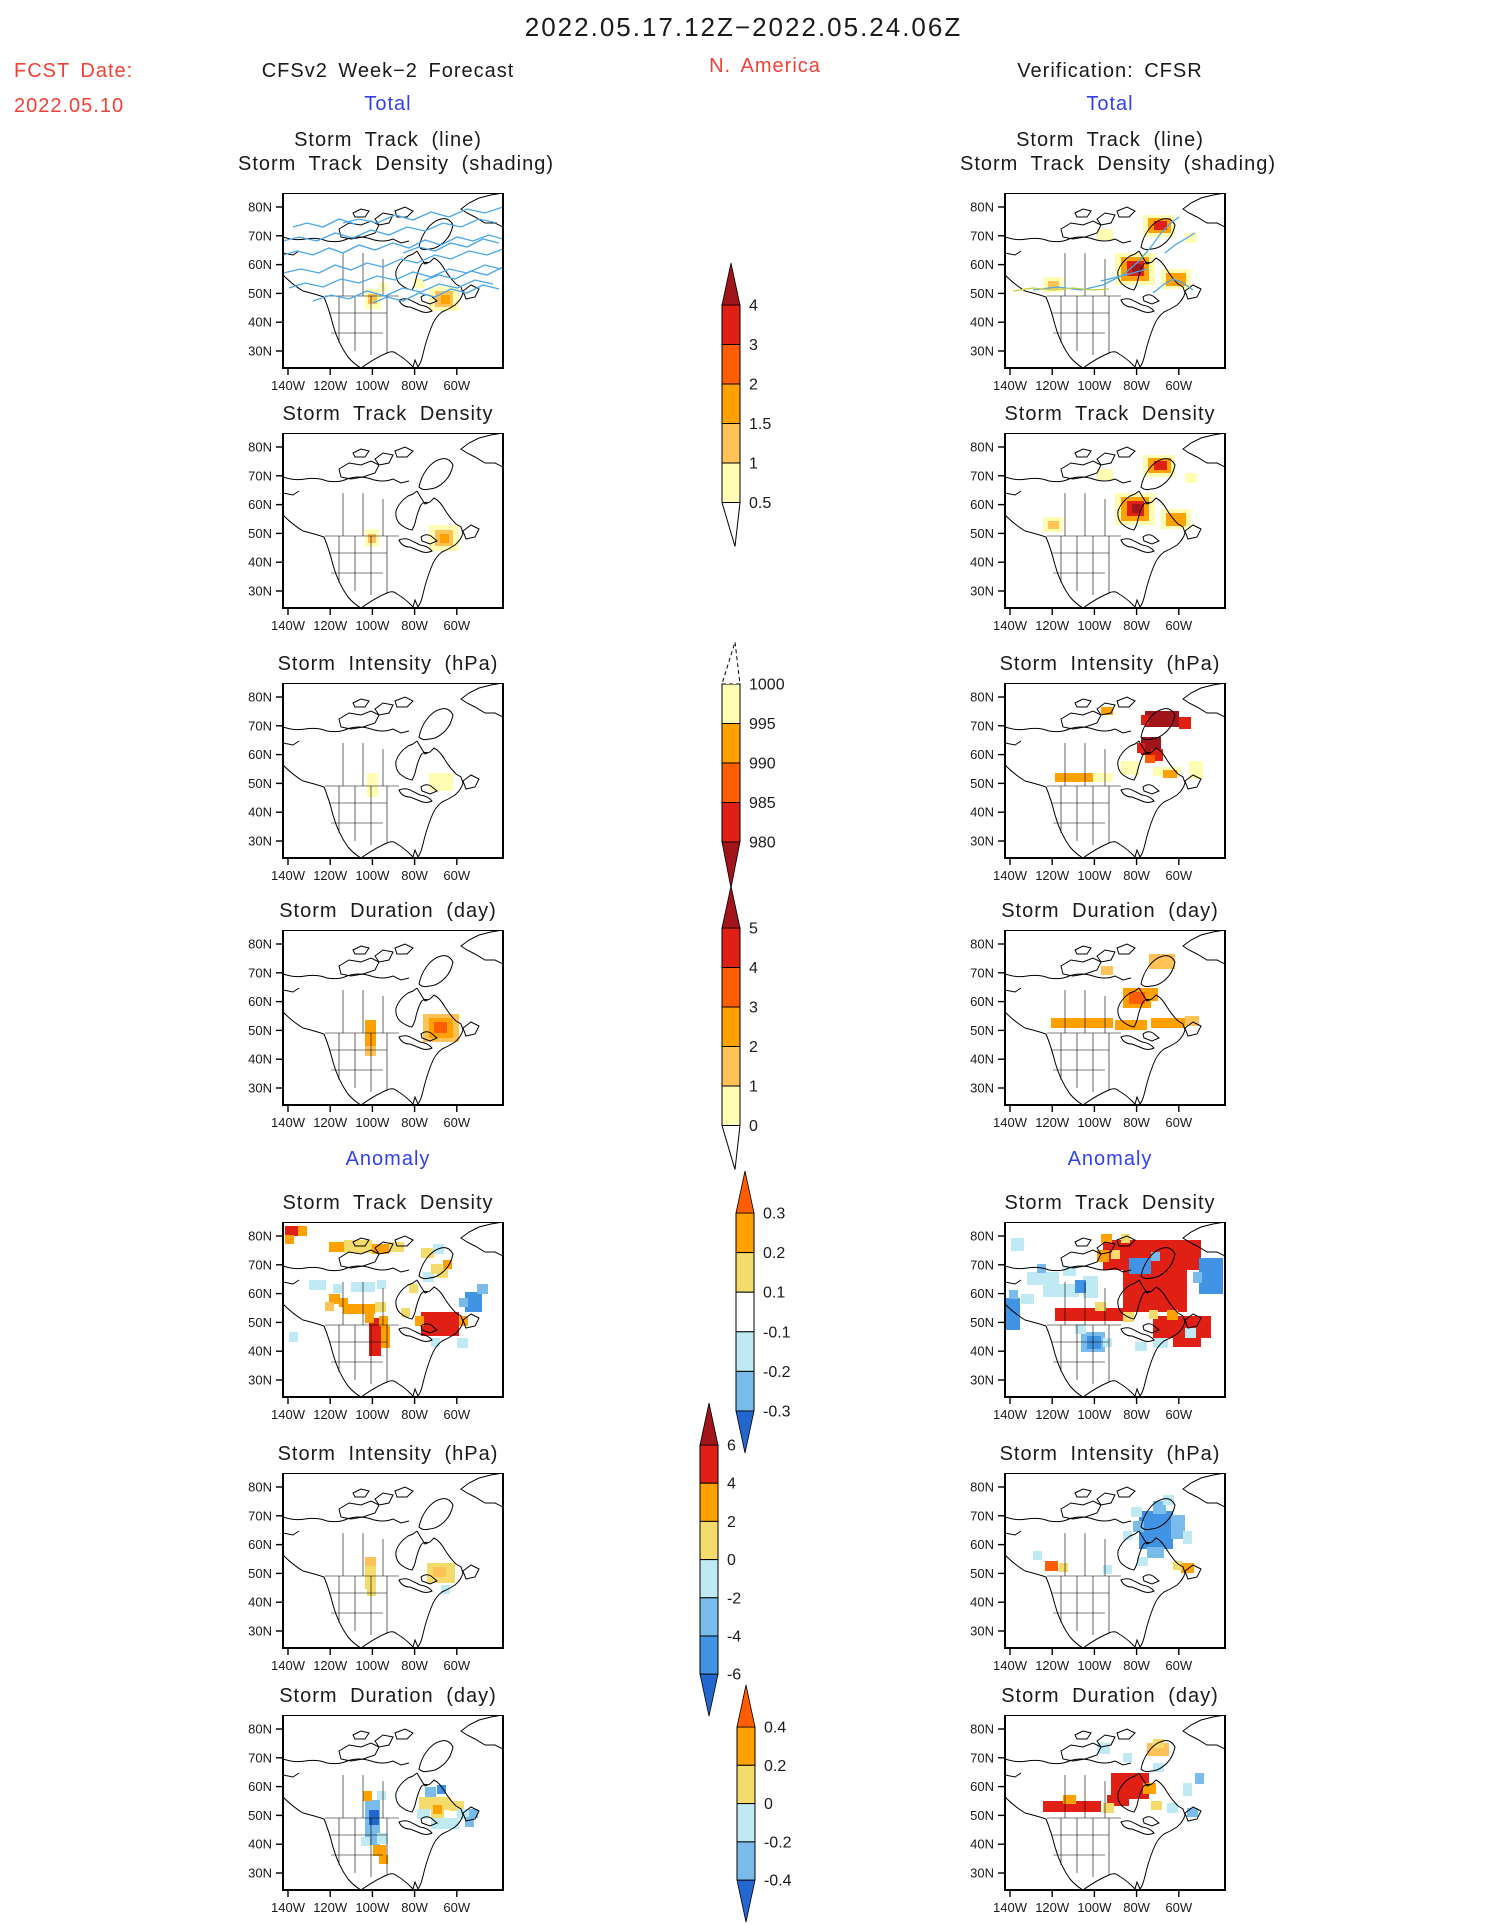 The width and height of the screenshot is (1487, 1925). I want to click on colorbar-tick-label: 985, so click(762, 803).